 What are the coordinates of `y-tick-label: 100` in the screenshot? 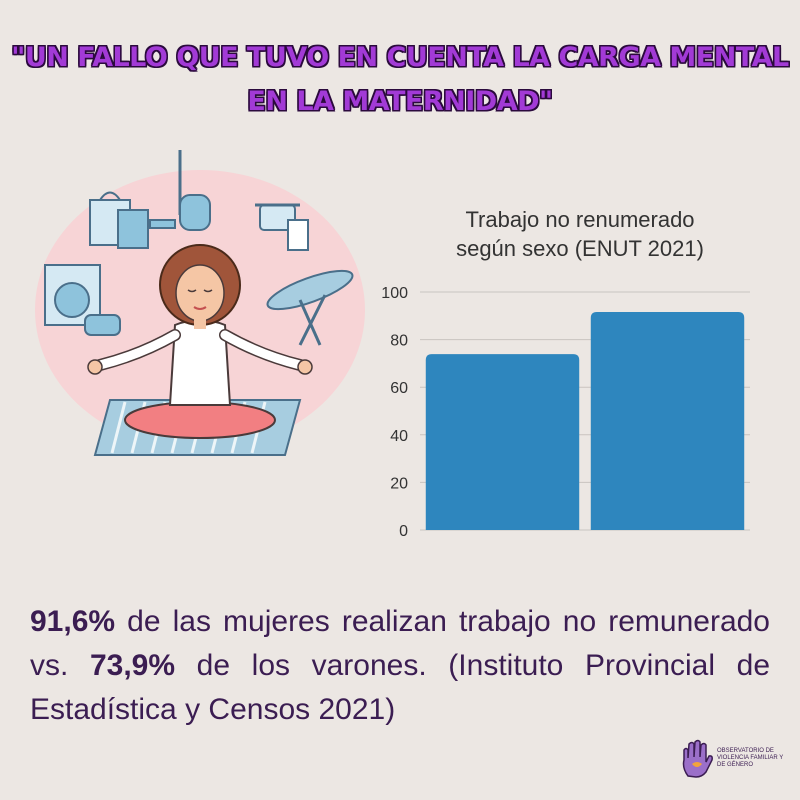 It's located at (394, 293).